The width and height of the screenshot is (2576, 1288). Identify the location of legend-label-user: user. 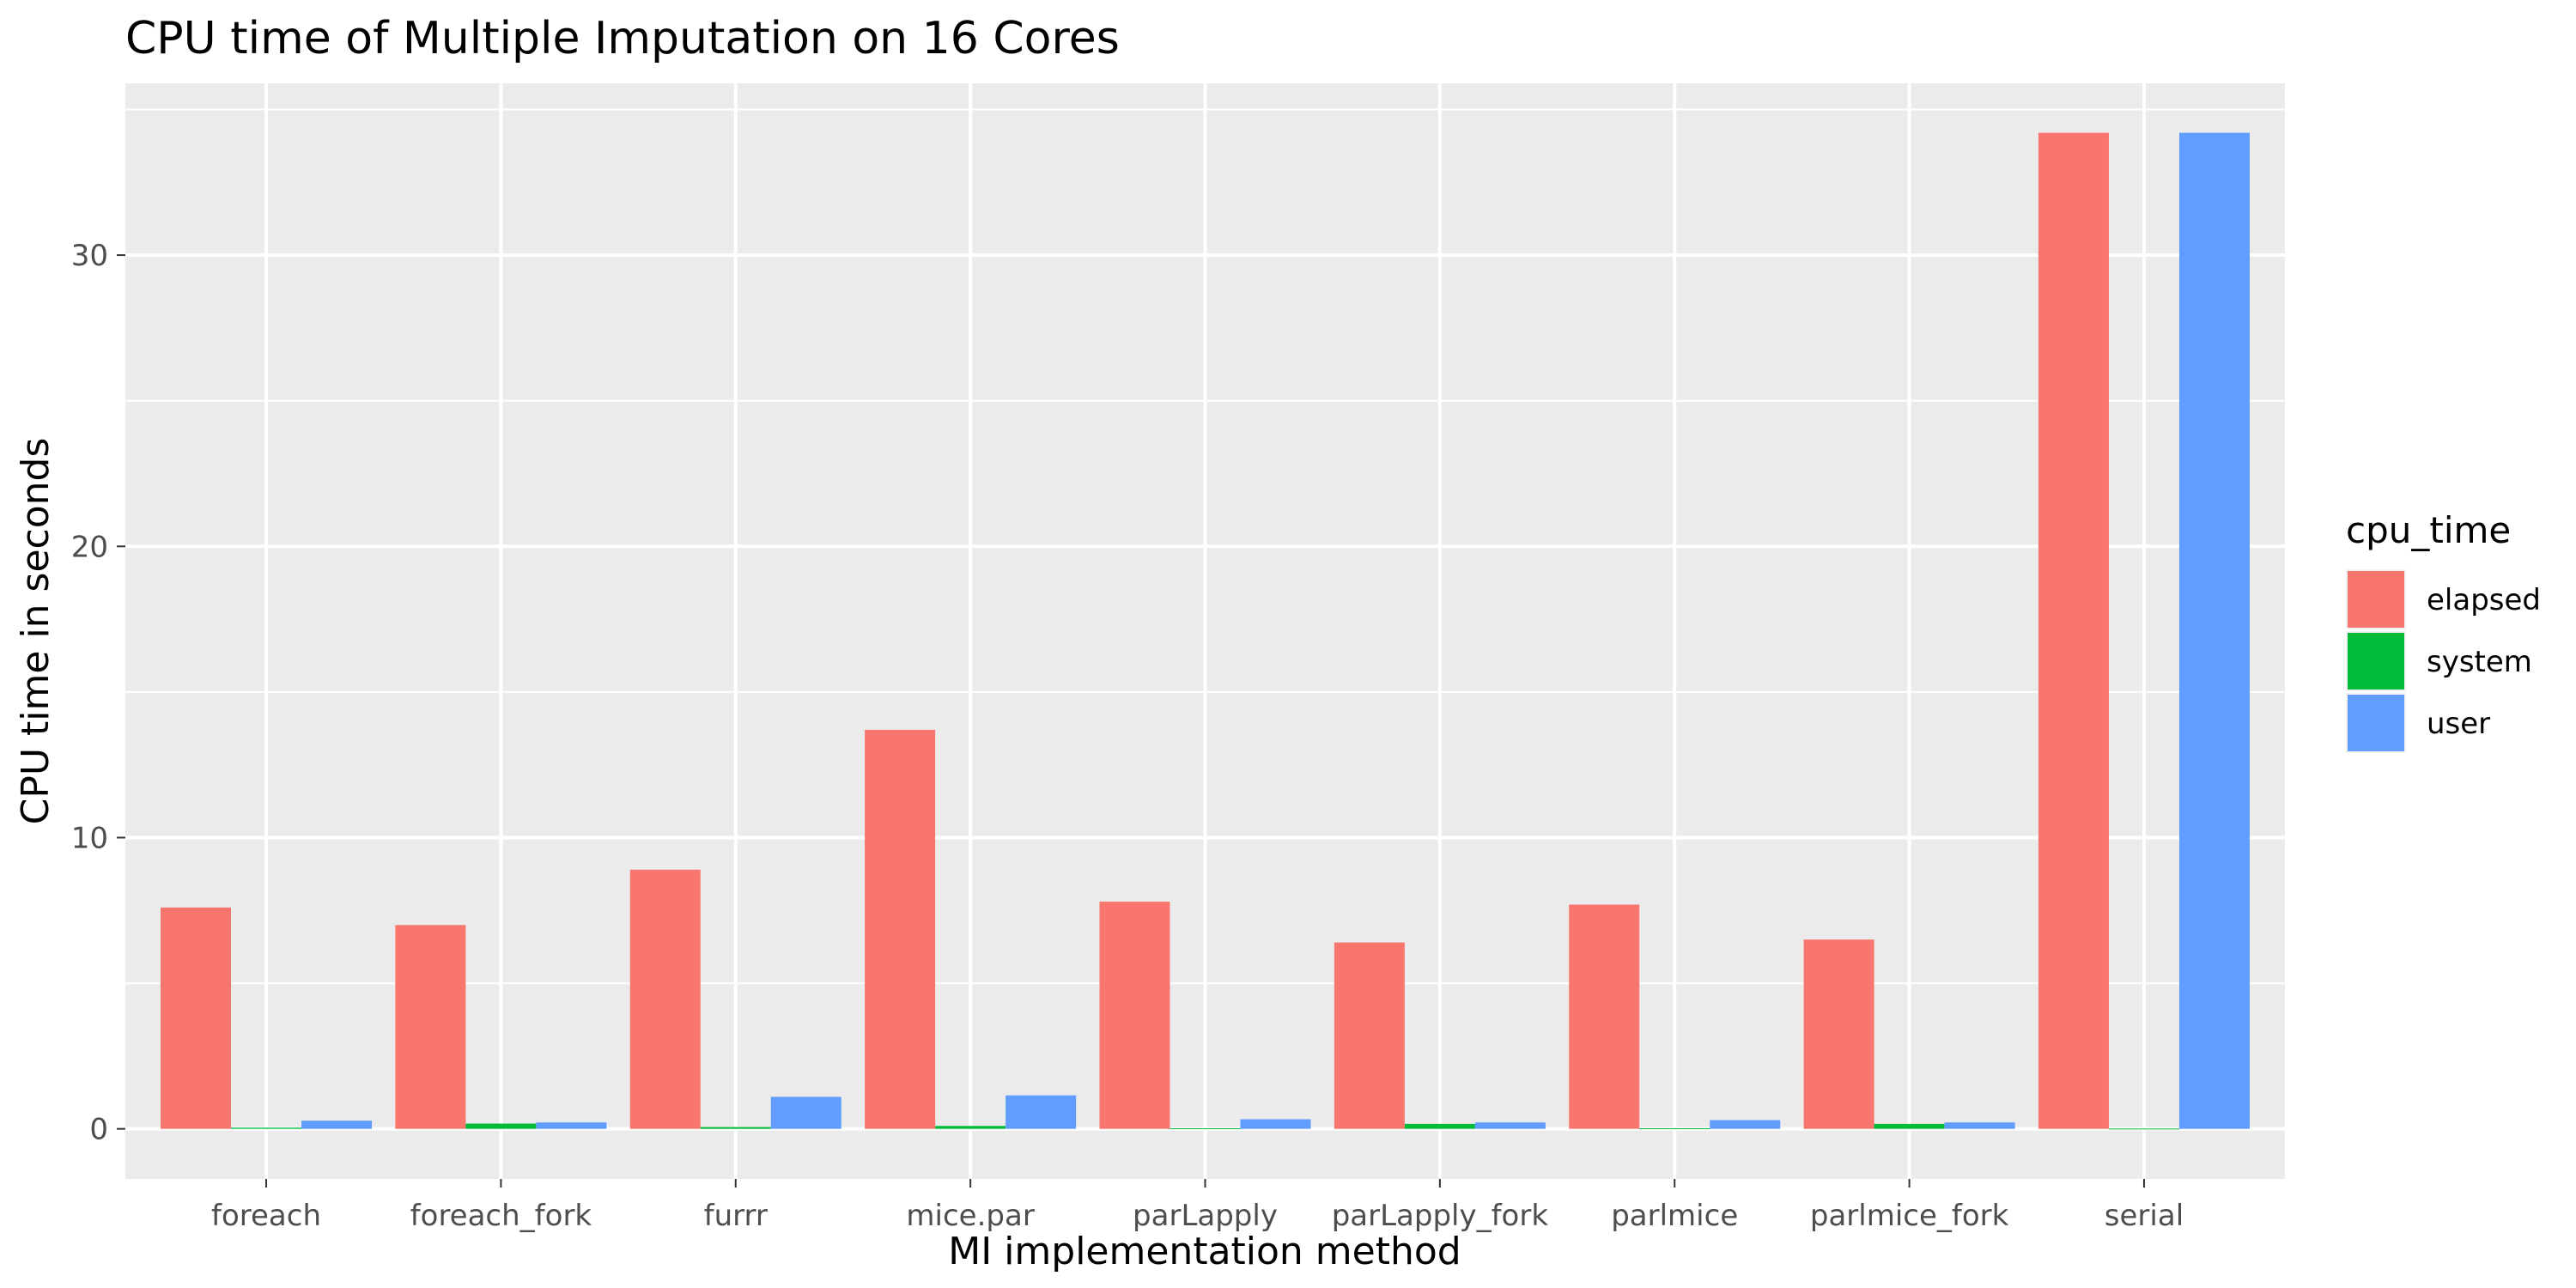
(2458, 724).